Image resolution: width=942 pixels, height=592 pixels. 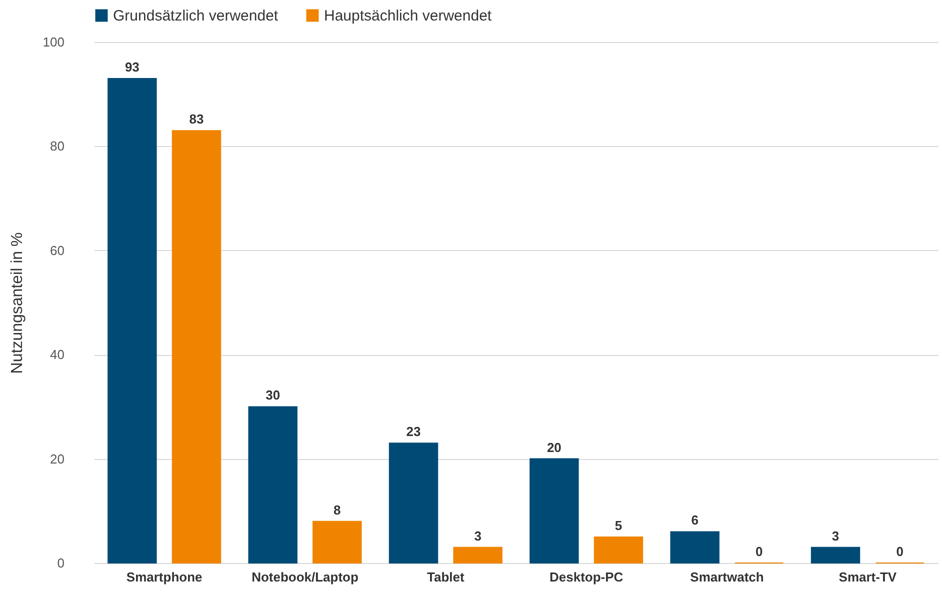 What do you see at coordinates (57, 354) in the screenshot?
I see `y-tick-label: 40` at bounding box center [57, 354].